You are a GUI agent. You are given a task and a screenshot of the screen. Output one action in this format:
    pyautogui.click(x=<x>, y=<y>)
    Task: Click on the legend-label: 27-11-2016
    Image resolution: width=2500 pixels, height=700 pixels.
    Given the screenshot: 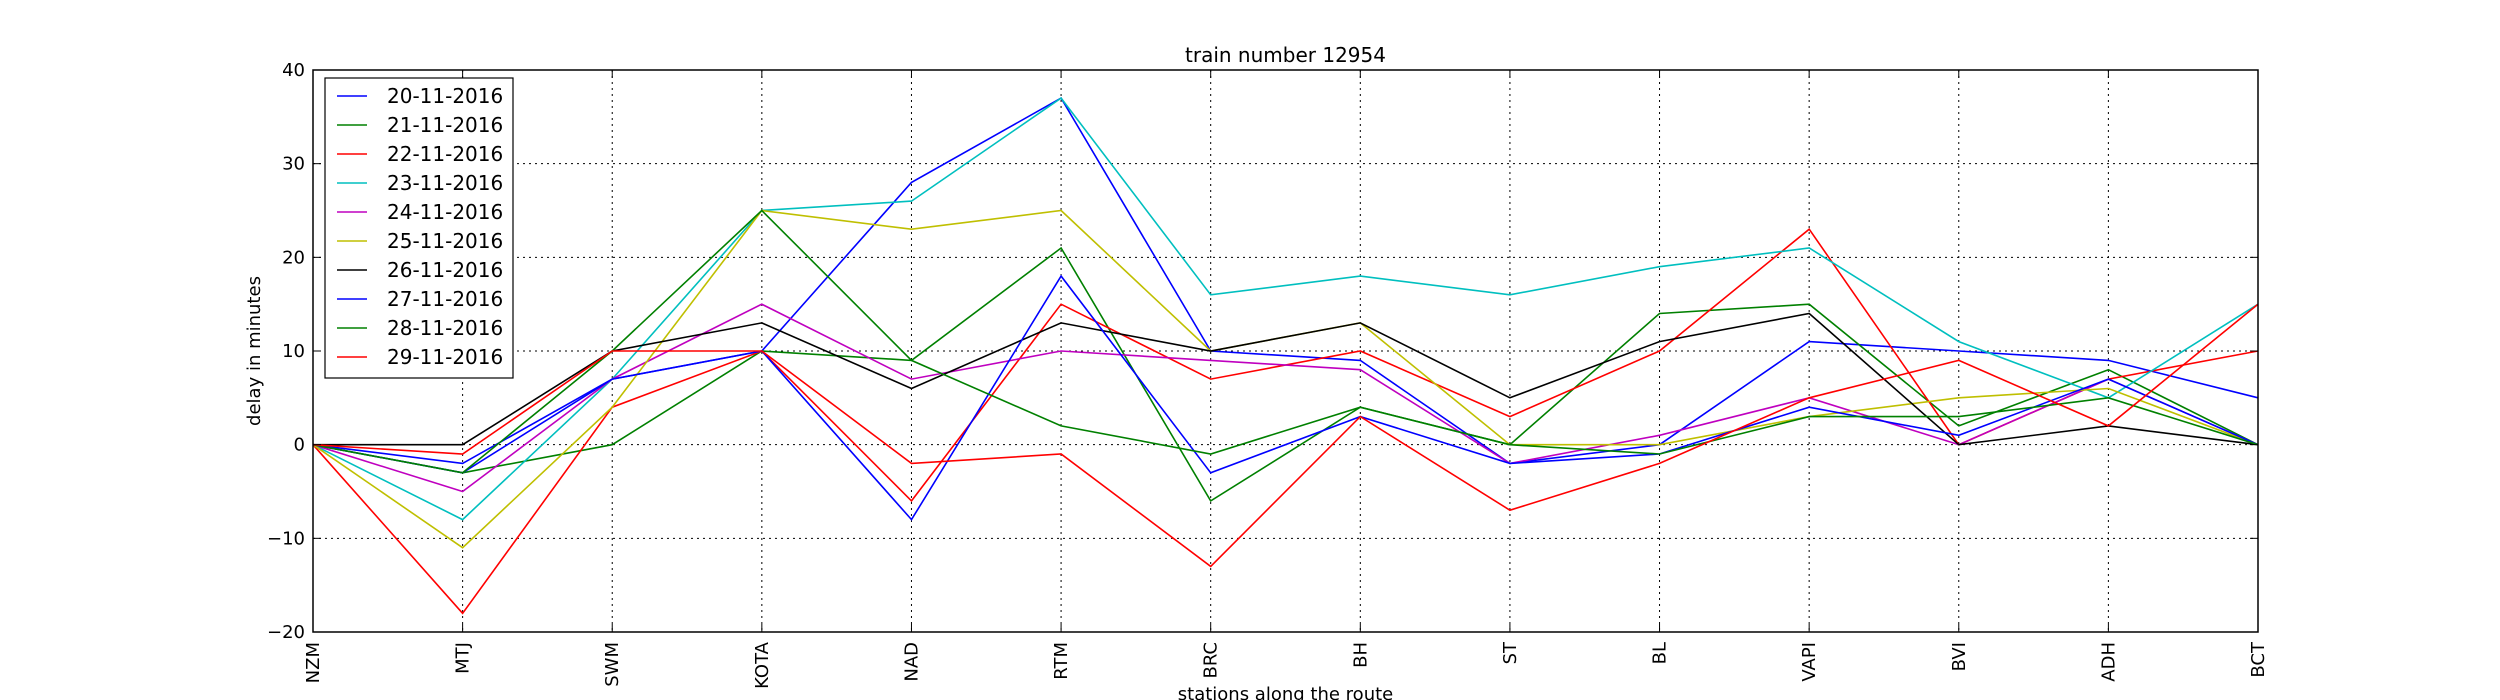 What is the action you would take?
    pyautogui.click(x=445, y=299)
    